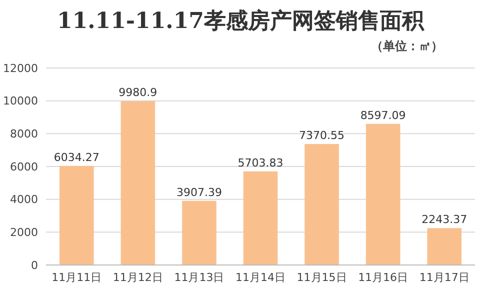 This screenshot has height=289, width=481. I want to click on y-tick-label: 10000, so click(20, 101).